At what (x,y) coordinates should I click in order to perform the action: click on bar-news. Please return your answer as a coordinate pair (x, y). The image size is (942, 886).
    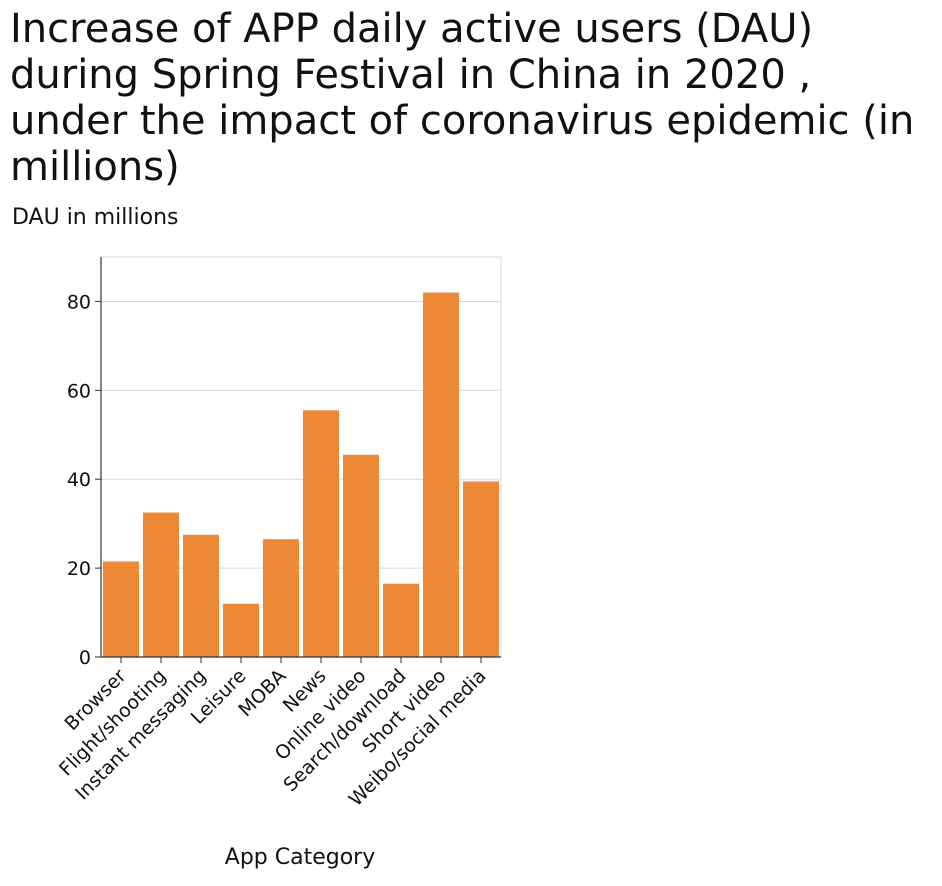
    Looking at the image, I should click on (321, 533).